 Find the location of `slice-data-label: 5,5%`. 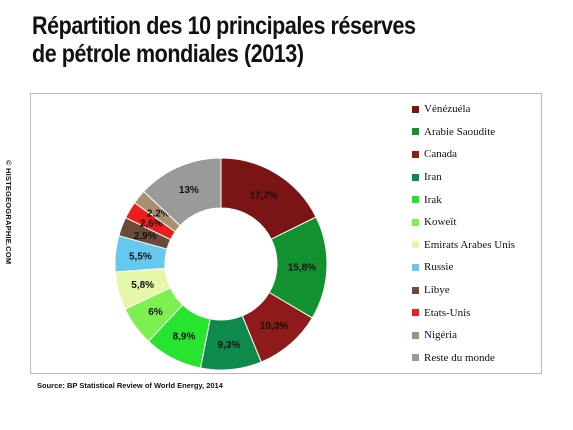

slice-data-label: 5,5% is located at coordinates (140, 257).